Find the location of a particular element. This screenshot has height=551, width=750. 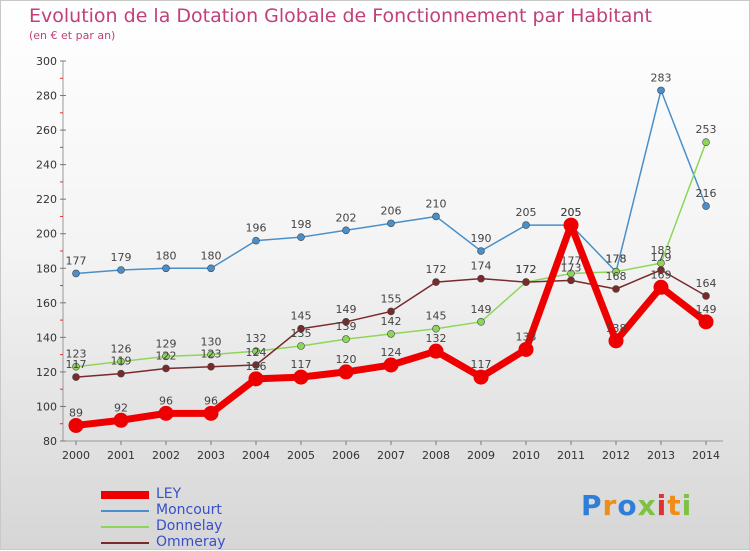

chart-subtitle: (en € et par an) is located at coordinates (72, 35).